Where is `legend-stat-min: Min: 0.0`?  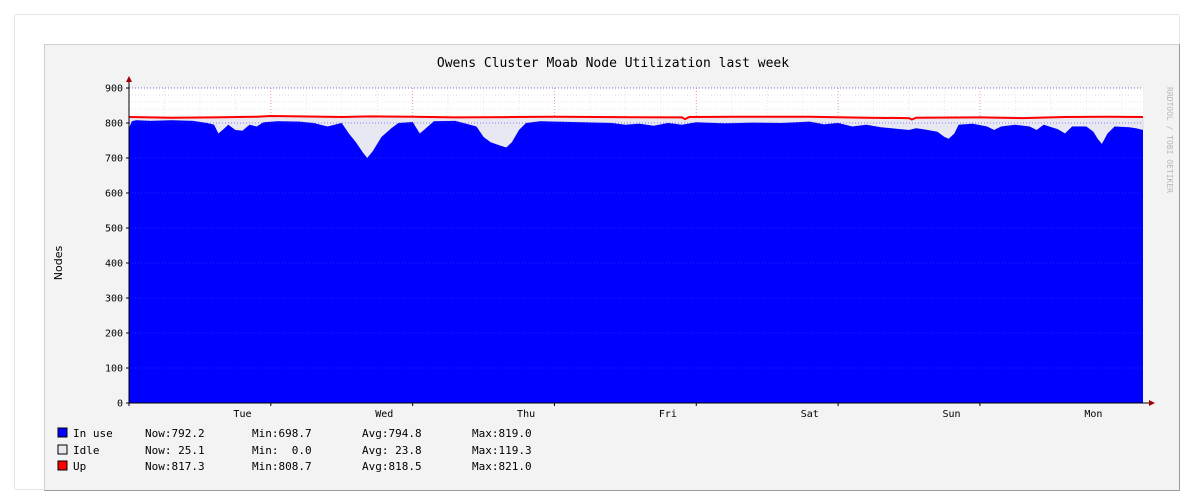
legend-stat-min: Min: 0.0 is located at coordinates (282, 450).